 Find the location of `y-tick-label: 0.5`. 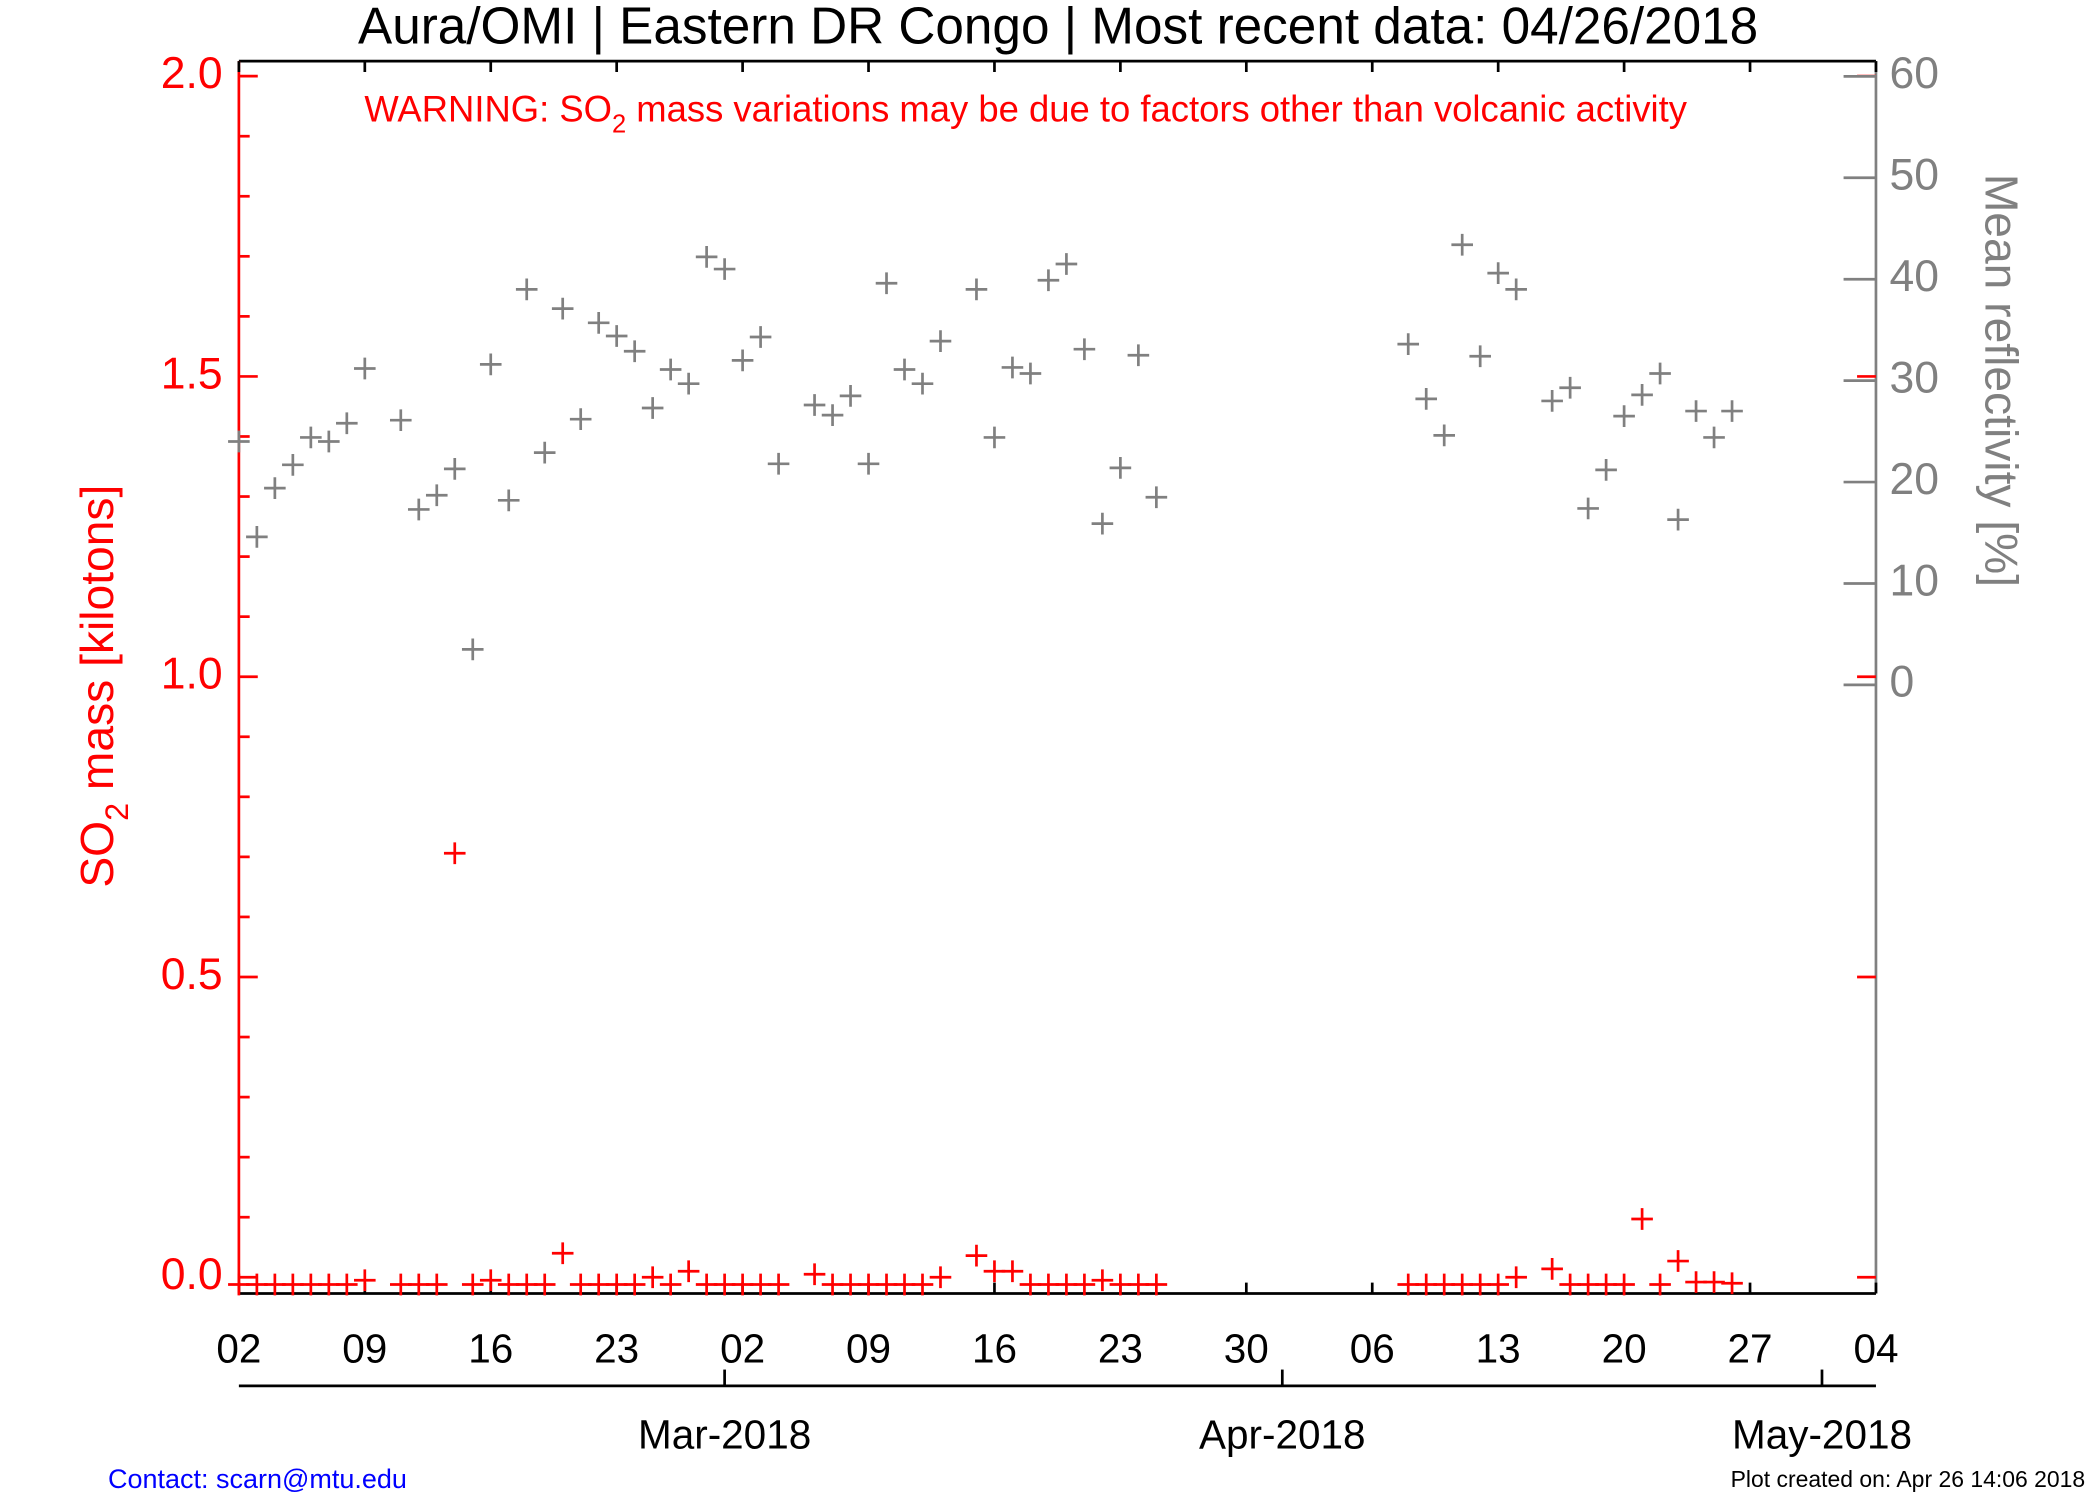

y-tick-label: 0.5 is located at coordinates (192, 974).